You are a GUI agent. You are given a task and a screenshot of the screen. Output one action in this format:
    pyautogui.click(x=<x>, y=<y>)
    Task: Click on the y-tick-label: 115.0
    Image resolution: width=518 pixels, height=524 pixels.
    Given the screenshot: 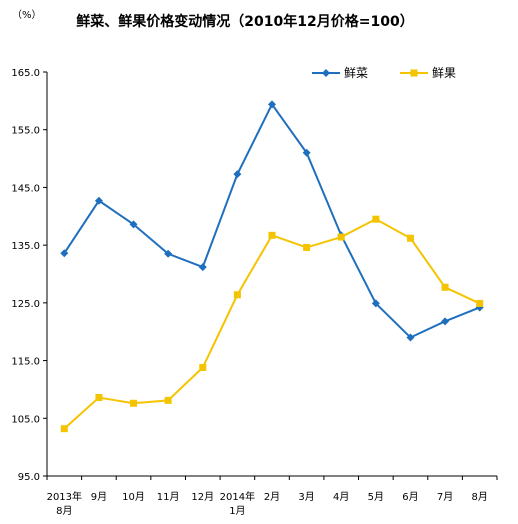 What is the action you would take?
    pyautogui.click(x=25, y=362)
    